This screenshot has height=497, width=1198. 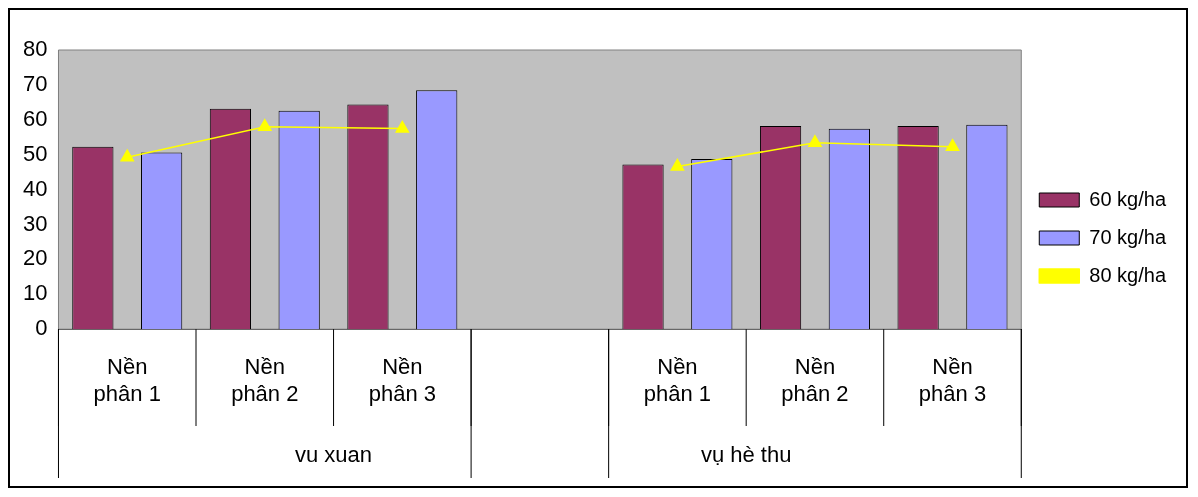 I want to click on y-tick-label: 0, so click(x=41, y=328).